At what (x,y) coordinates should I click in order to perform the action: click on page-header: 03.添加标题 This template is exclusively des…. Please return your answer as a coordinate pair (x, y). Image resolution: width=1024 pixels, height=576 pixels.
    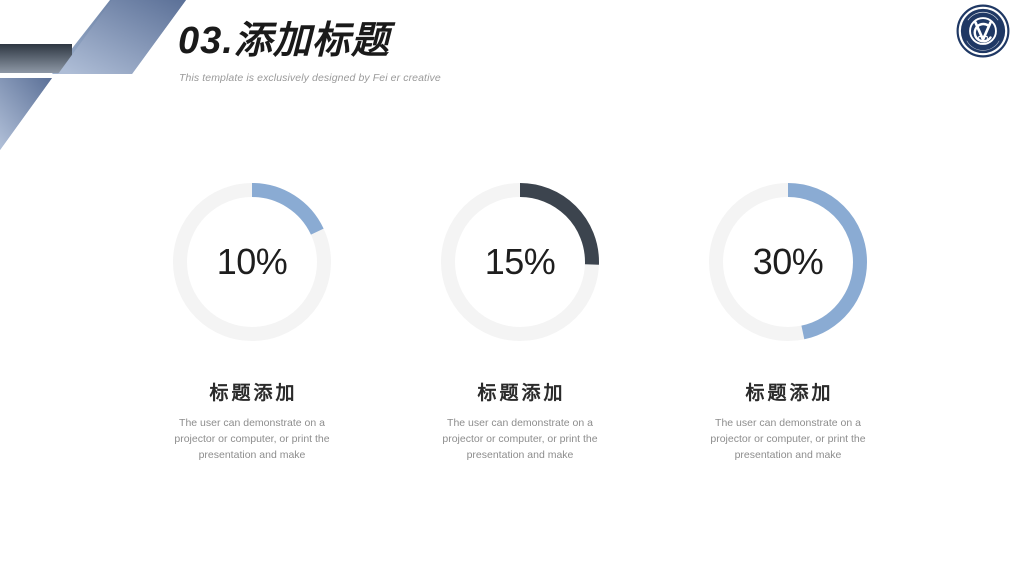
    Looking at the image, I should click on (458, 51).